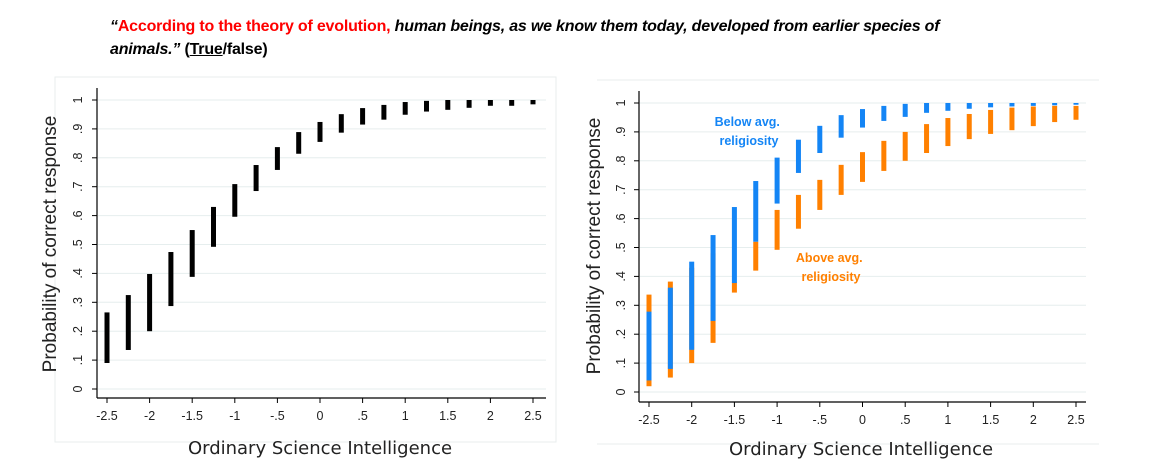 This screenshot has width=1162, height=474. Describe the element at coordinates (78, 302) in the screenshot. I see `y-tick-label: .3` at that location.